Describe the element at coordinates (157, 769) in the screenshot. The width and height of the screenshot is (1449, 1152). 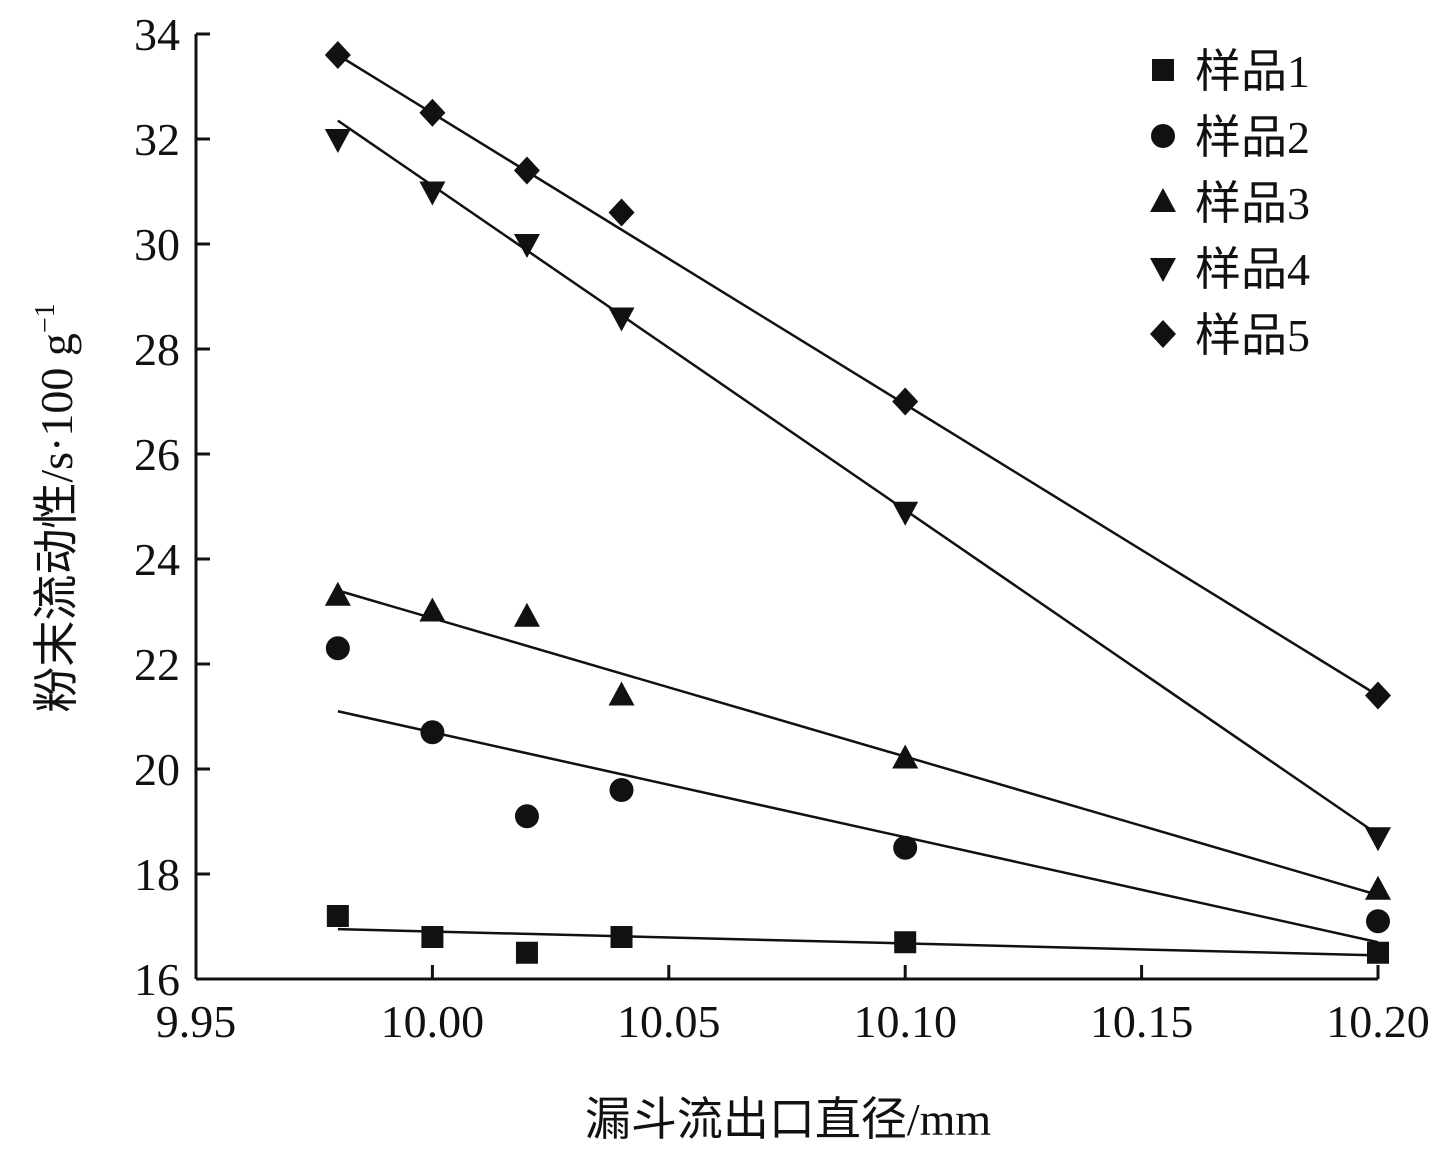
I see `y-tick-label: 20` at that location.